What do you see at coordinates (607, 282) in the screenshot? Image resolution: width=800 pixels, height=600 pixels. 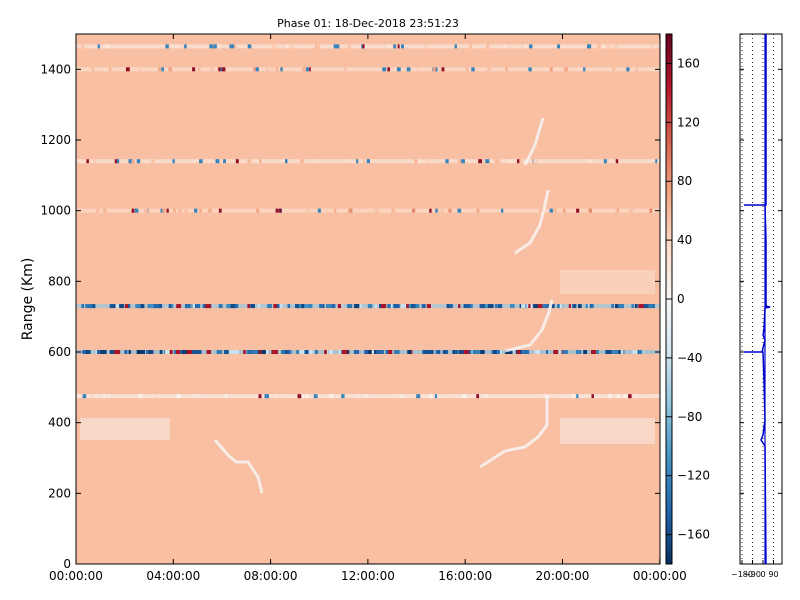 I see `heatmap-patch` at bounding box center [607, 282].